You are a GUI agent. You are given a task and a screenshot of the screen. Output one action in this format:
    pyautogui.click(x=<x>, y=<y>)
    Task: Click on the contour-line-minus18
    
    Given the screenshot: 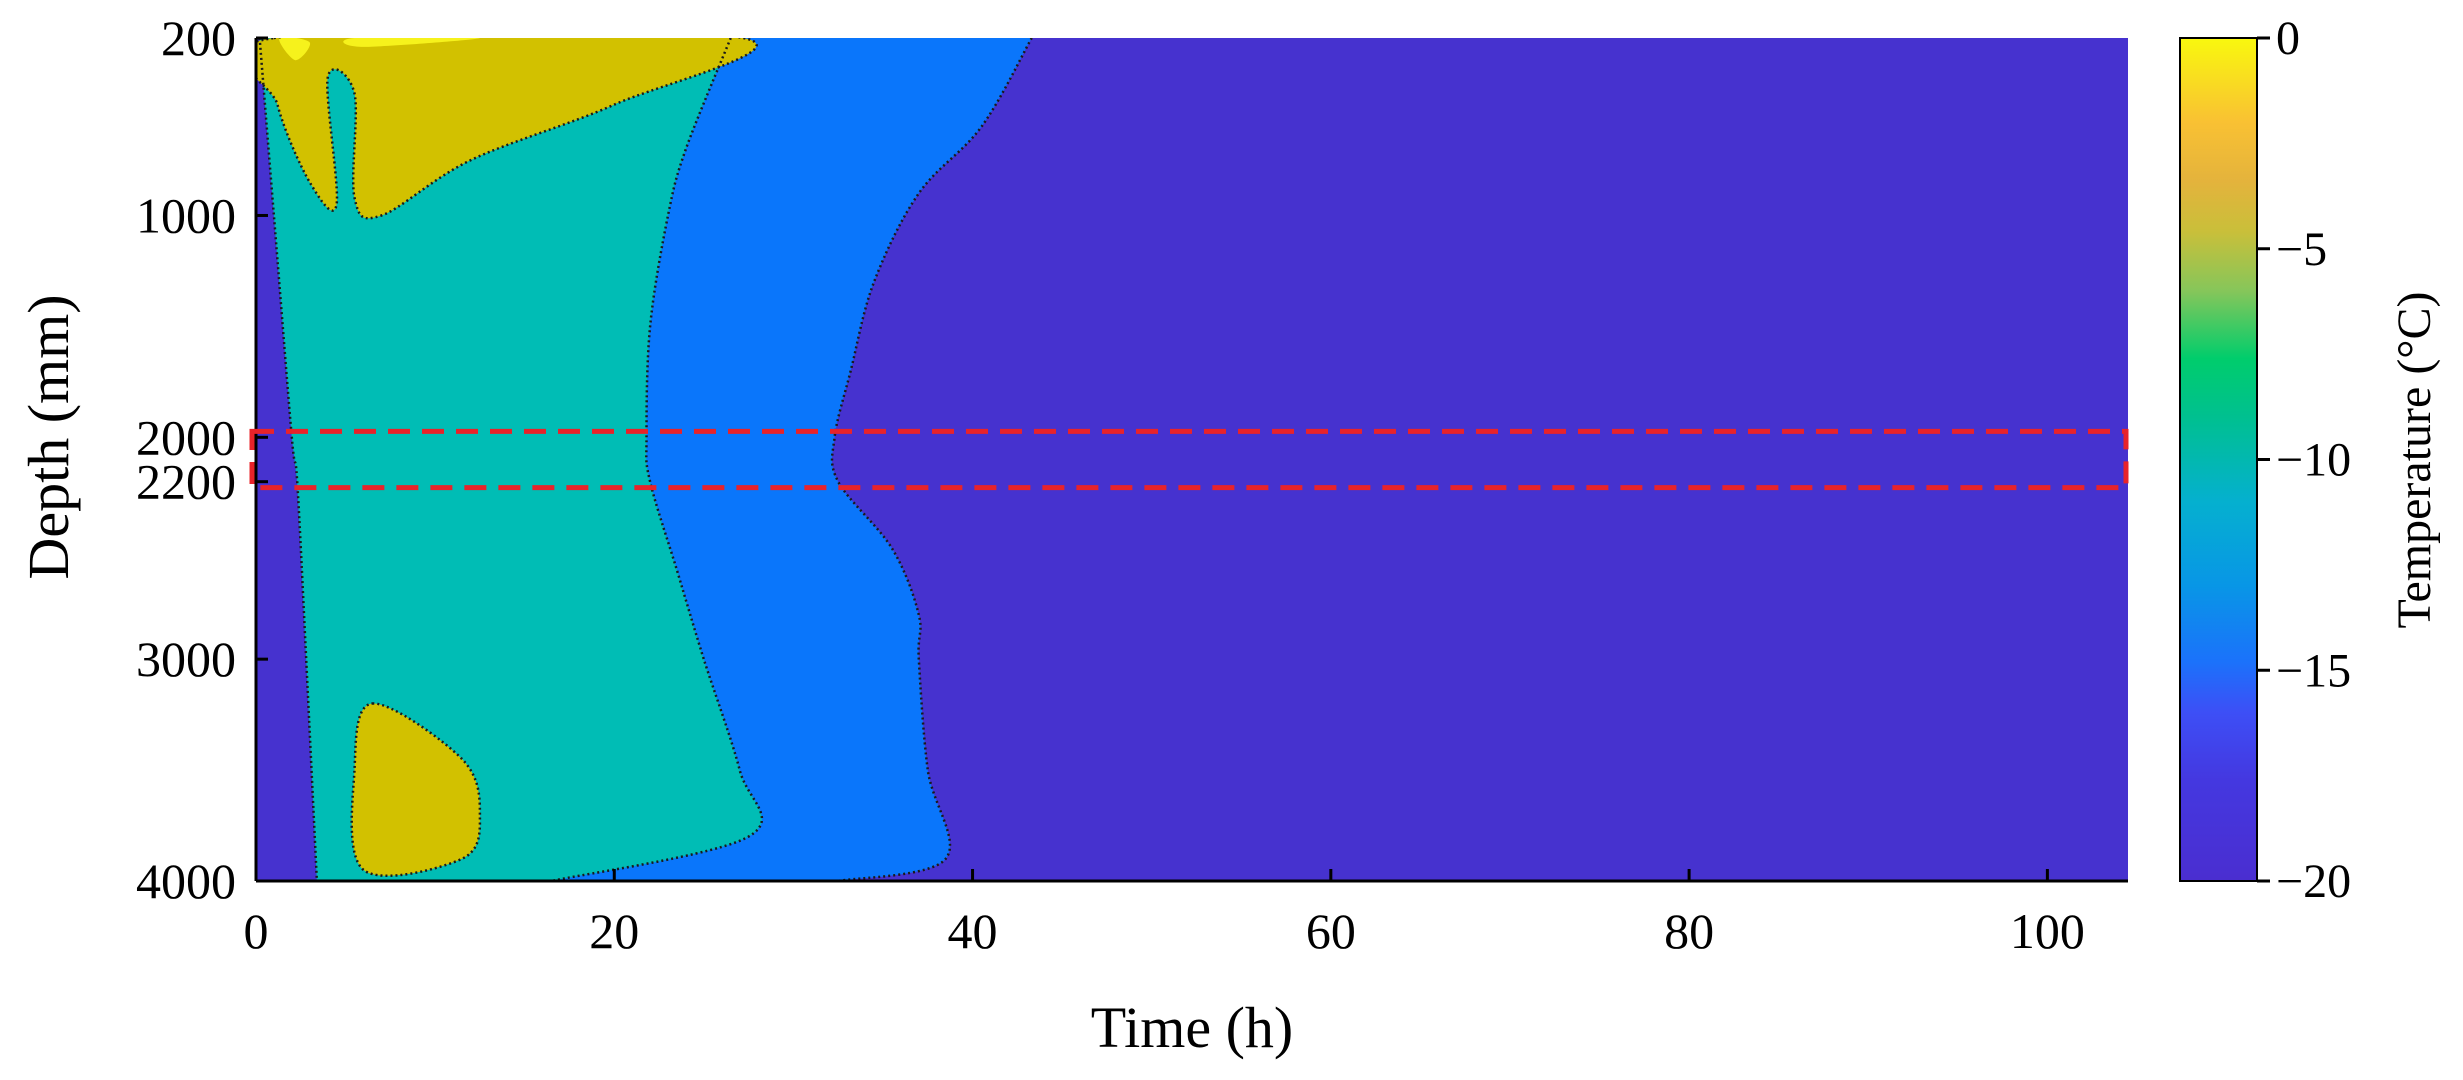 What is the action you would take?
    pyautogui.click(x=931, y=459)
    